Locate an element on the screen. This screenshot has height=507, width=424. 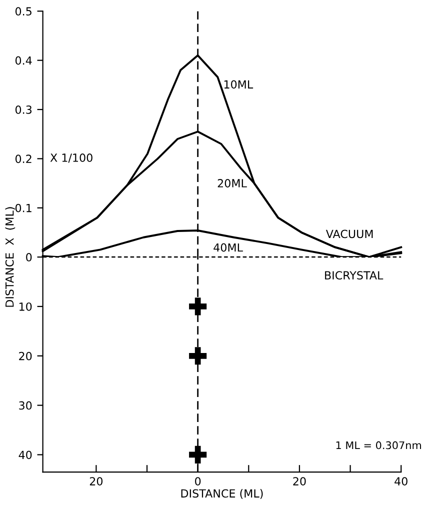
series-label: 20ML is located at coordinates (232, 183).